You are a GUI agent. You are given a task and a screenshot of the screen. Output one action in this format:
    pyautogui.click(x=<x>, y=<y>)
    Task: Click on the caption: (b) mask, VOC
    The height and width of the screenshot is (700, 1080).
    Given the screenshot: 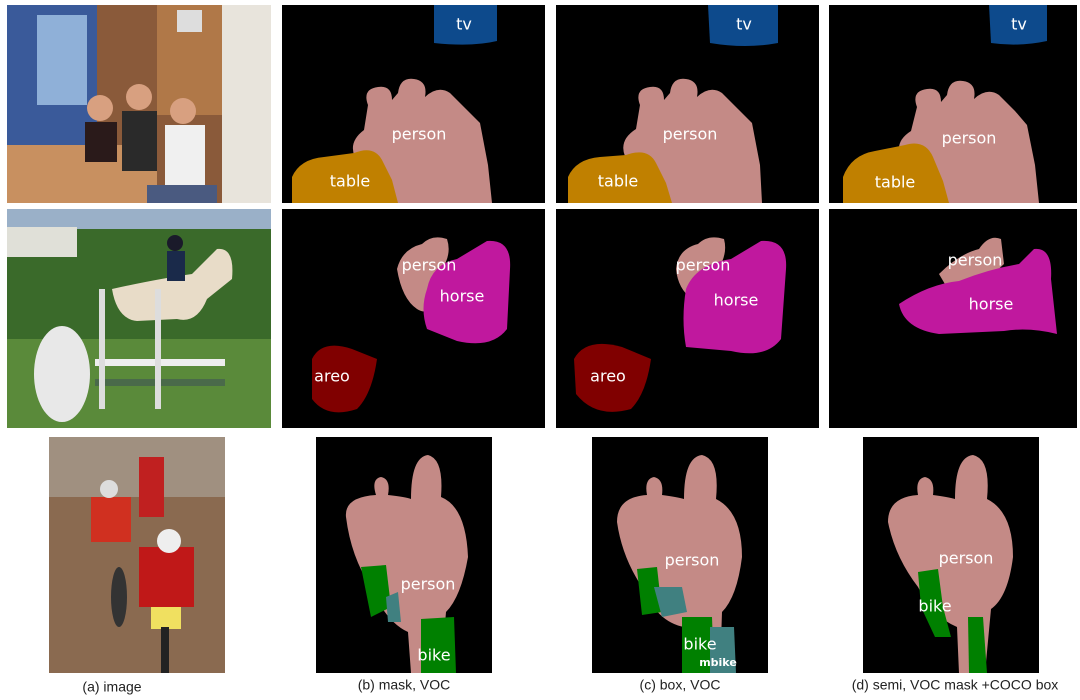 What is the action you would take?
    pyautogui.click(x=404, y=685)
    